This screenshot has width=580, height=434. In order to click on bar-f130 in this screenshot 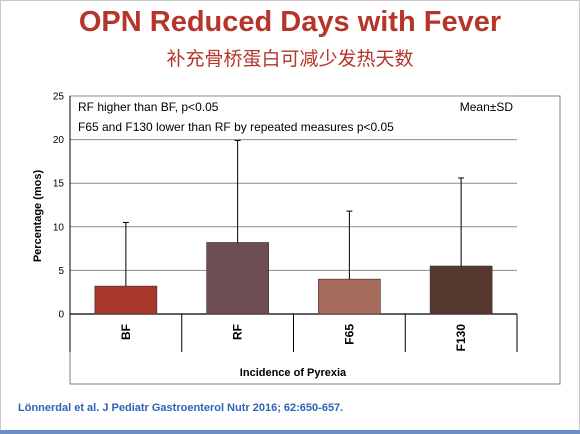, I will do `click(461, 290)`.